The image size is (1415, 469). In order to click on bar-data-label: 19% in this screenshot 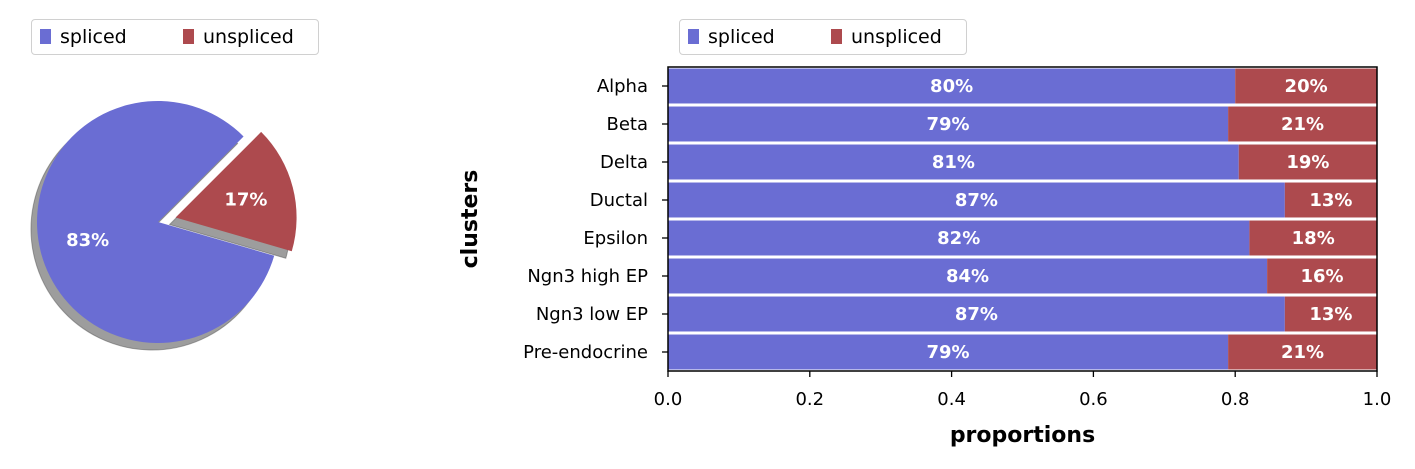, I will do `click(1307, 162)`.